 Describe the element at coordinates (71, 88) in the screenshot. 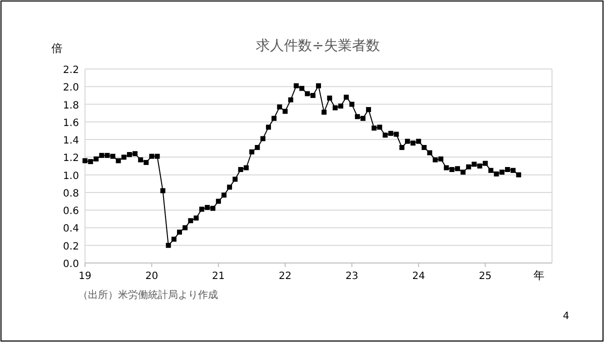

I see `y-tick-label: 2.0` at that location.